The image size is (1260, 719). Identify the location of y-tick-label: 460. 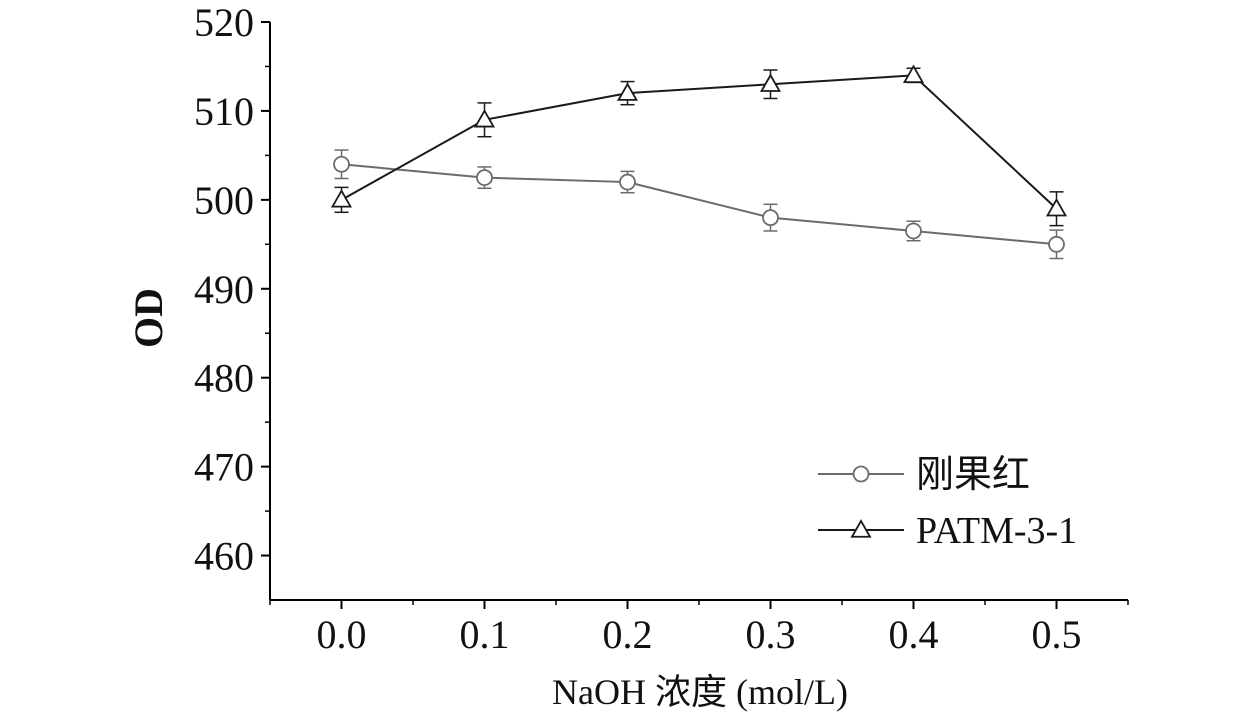
(224, 556).